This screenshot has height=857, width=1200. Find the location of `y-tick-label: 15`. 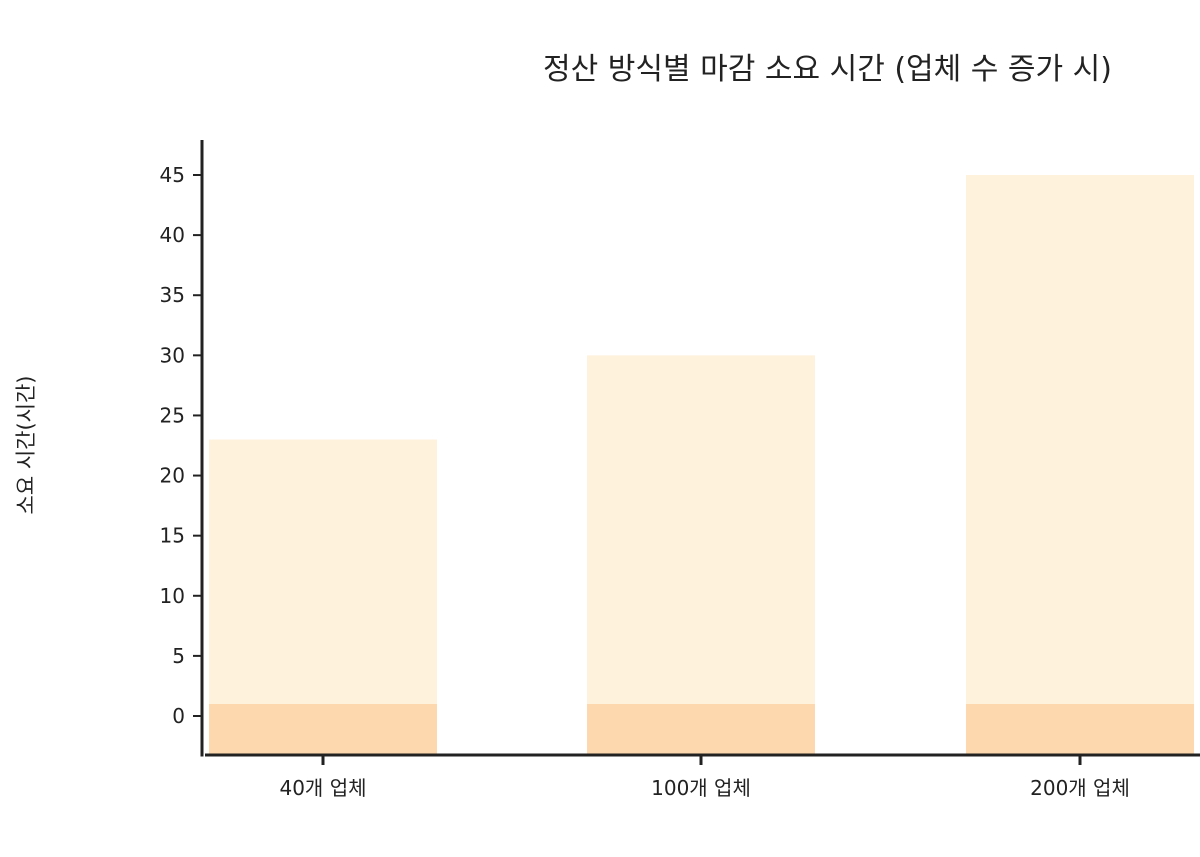

y-tick-label: 15 is located at coordinates (172, 536).